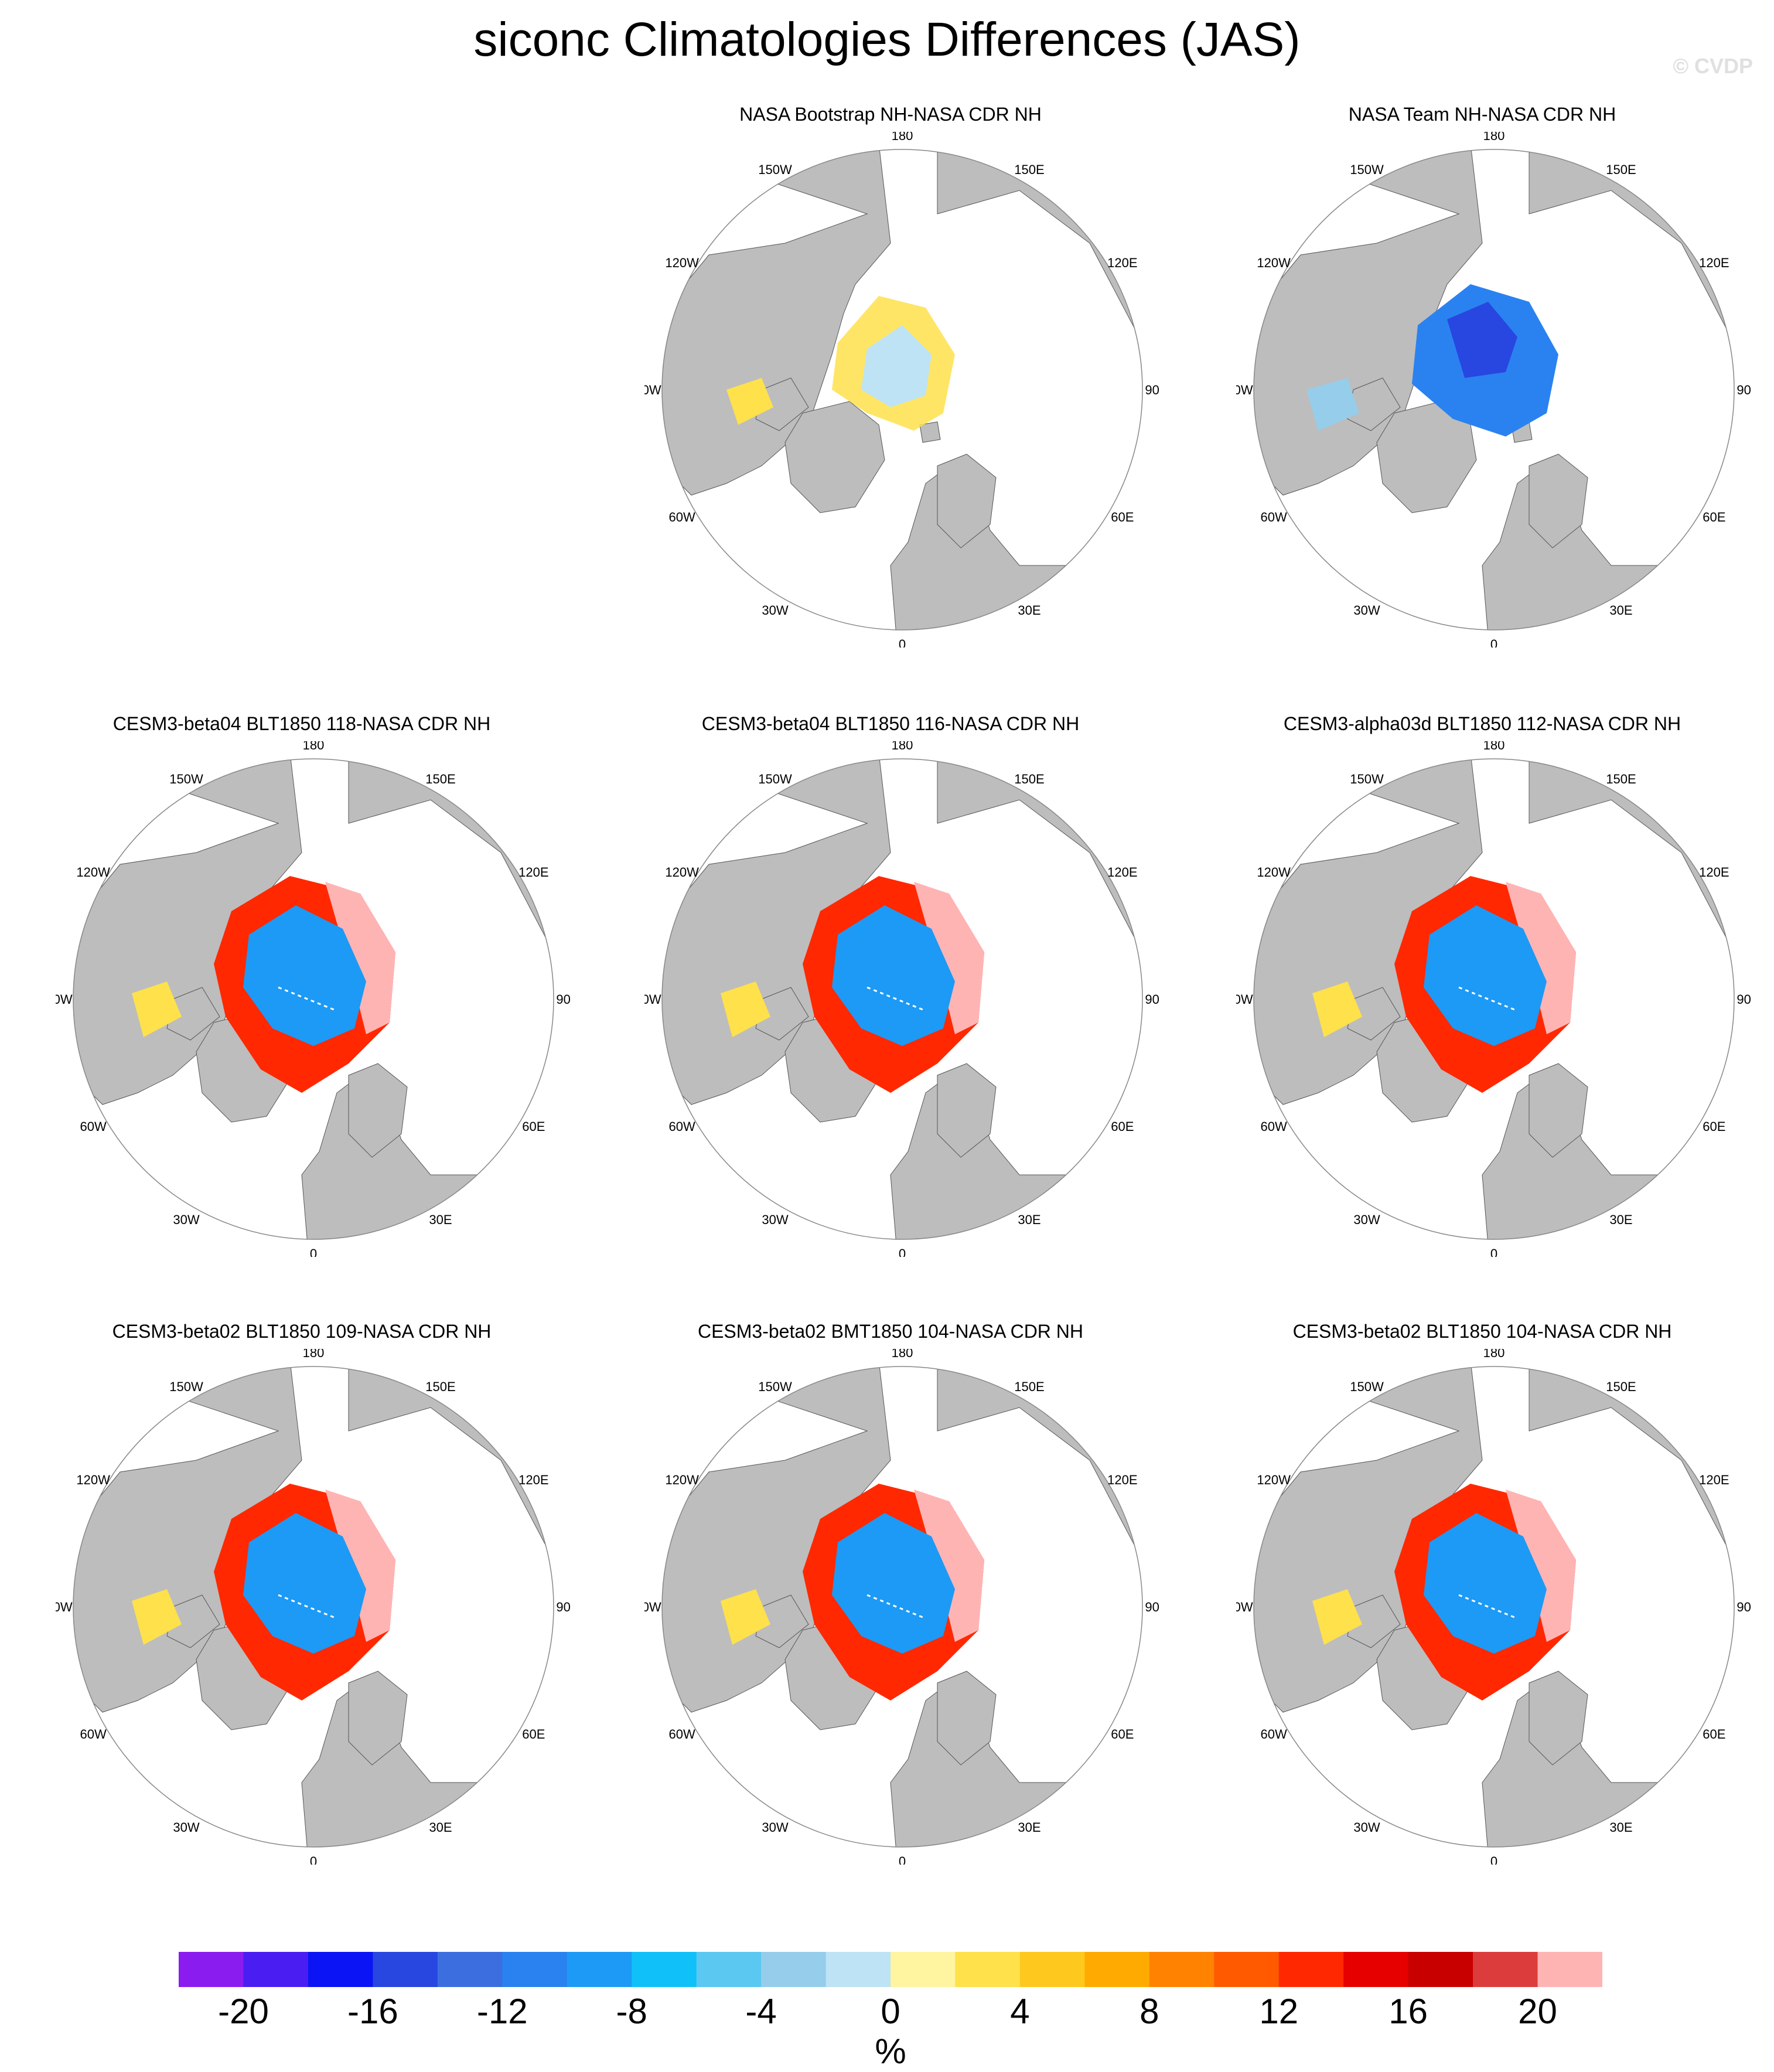 The height and width of the screenshot is (2072, 1774). What do you see at coordinates (1482, 1331) in the screenshot?
I see `panel-title: CESM3-beta02 BLT1850 104-NASA CDR NH` at bounding box center [1482, 1331].